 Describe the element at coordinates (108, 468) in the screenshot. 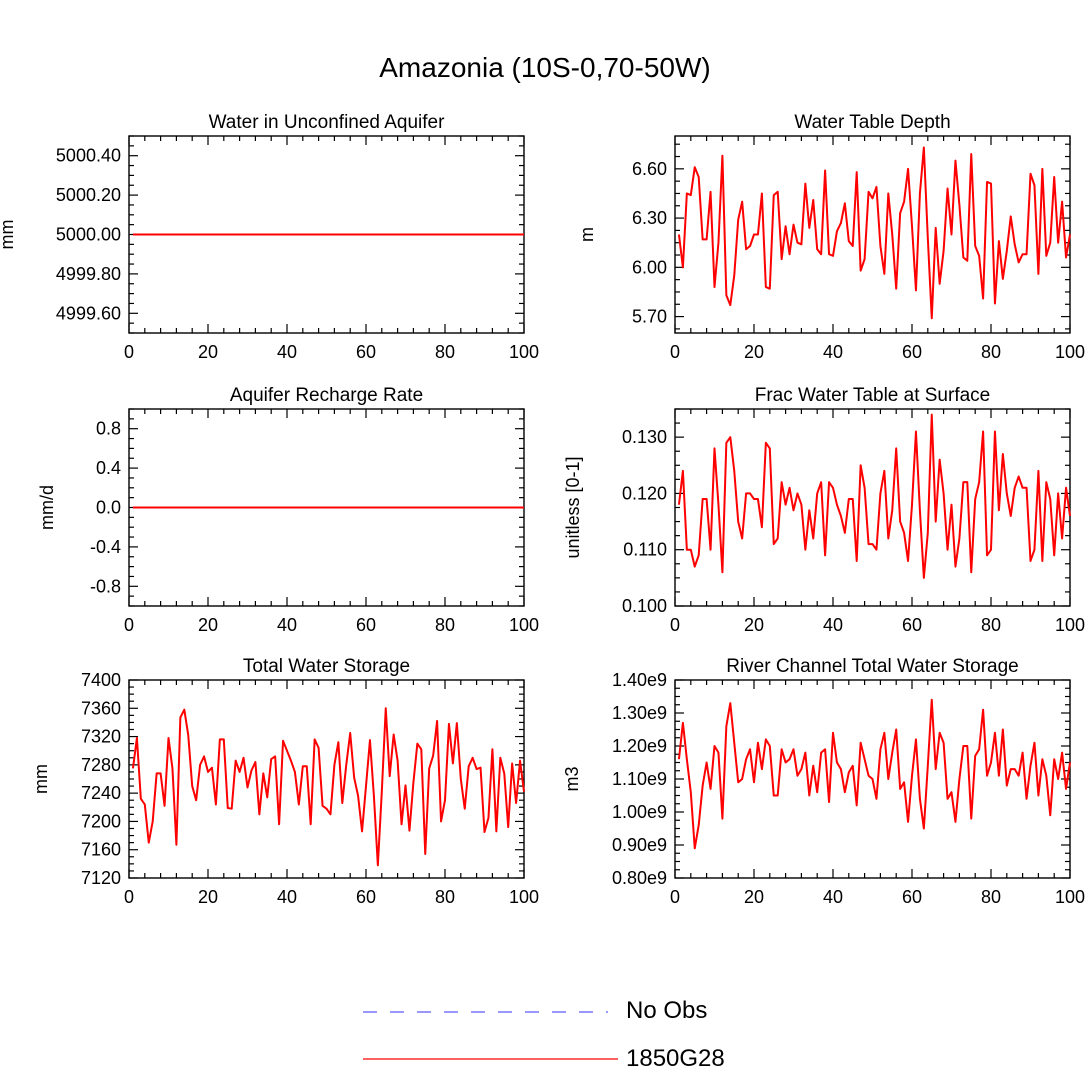

I see `y-tick-label: 0.4` at that location.